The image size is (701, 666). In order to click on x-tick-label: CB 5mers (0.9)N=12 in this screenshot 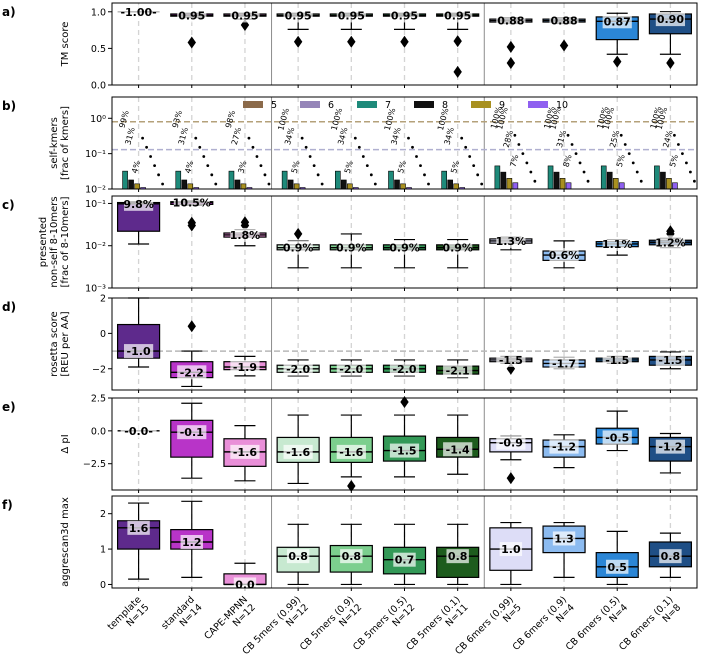, I will do `click(331, 627)`.